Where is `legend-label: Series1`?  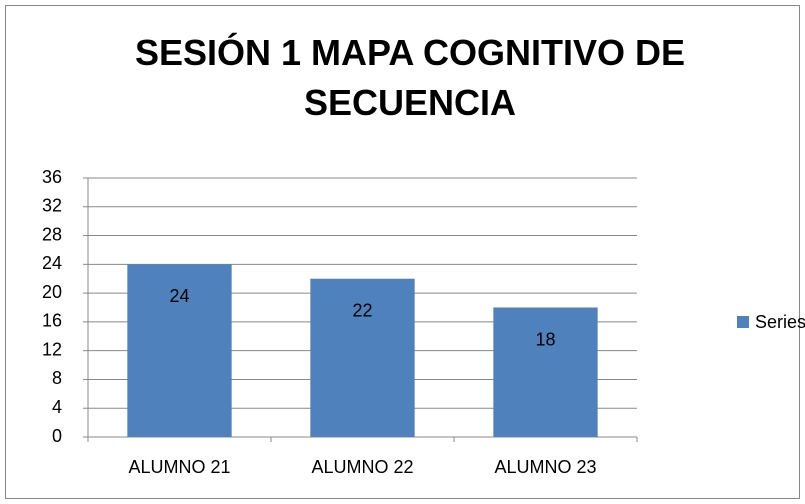
legend-label: Series1 is located at coordinates (780, 322).